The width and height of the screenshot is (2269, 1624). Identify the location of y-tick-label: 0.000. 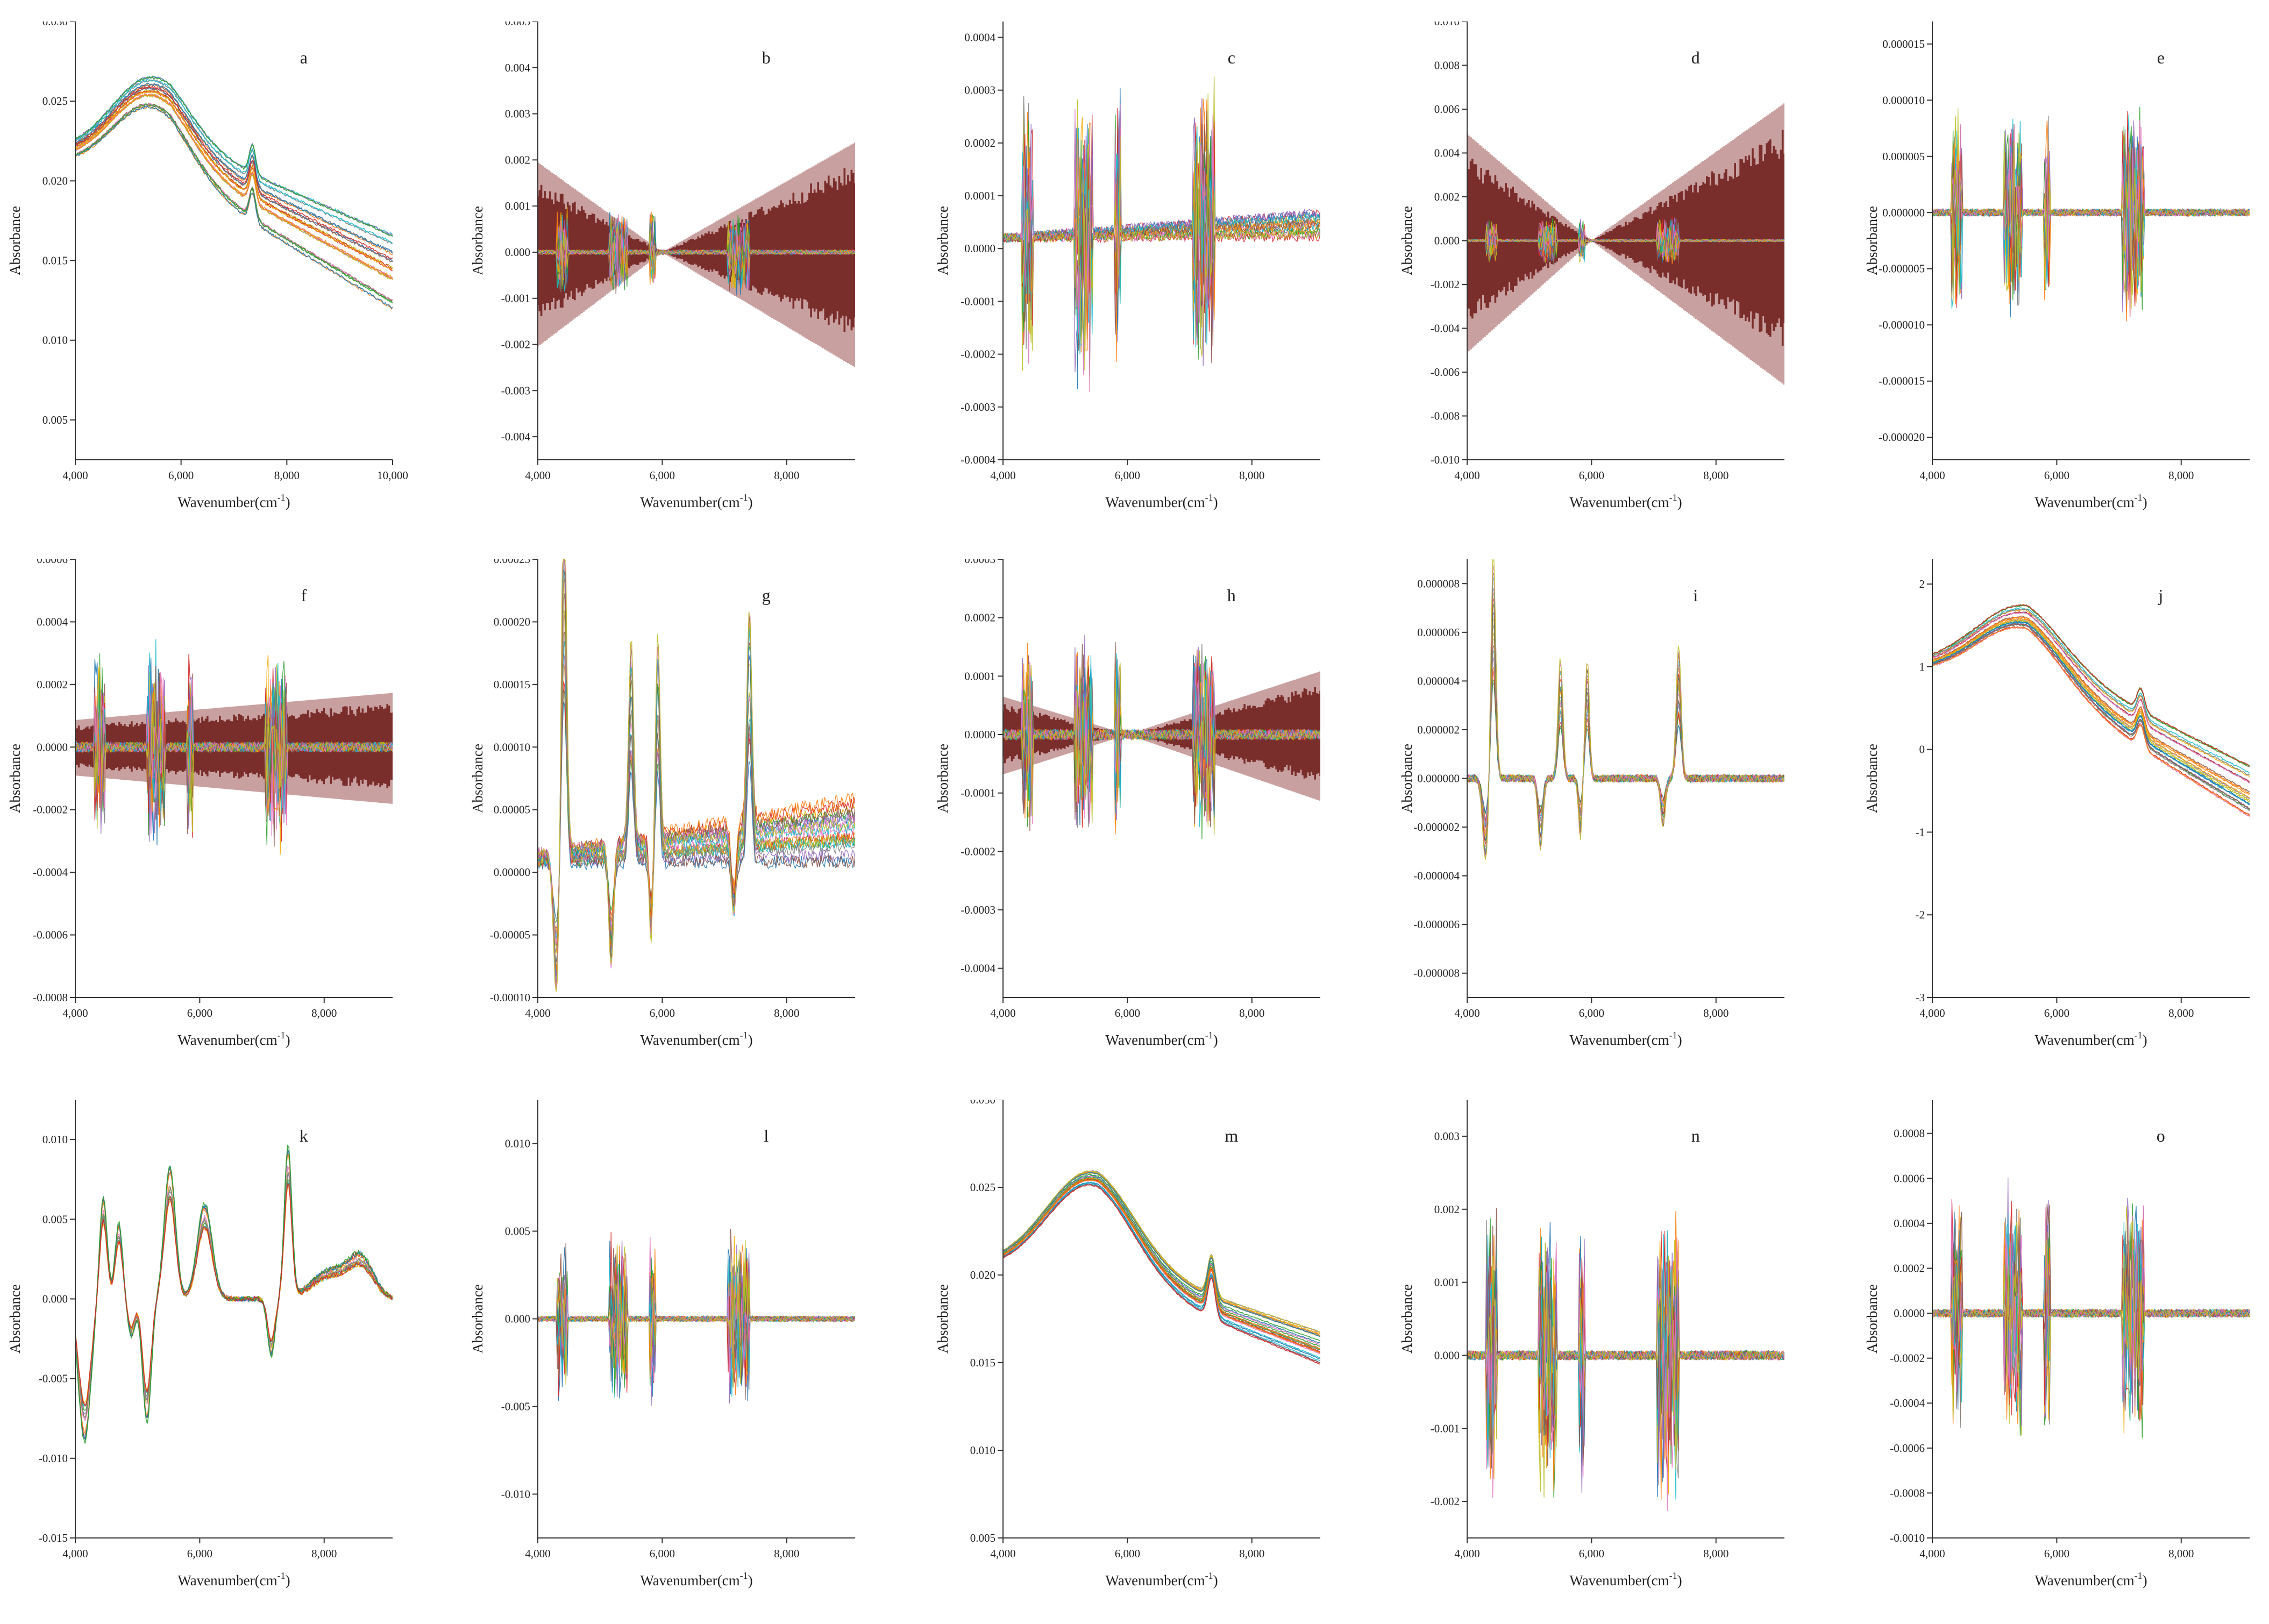
(1447, 240).